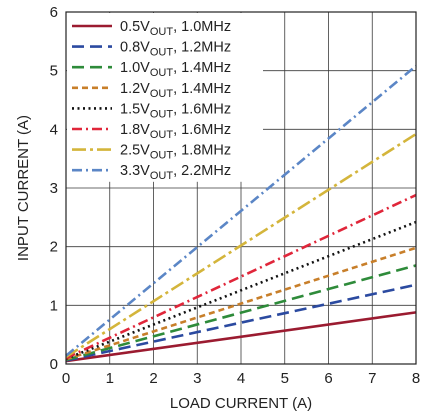  I want to click on series-line, so click(241, 337).